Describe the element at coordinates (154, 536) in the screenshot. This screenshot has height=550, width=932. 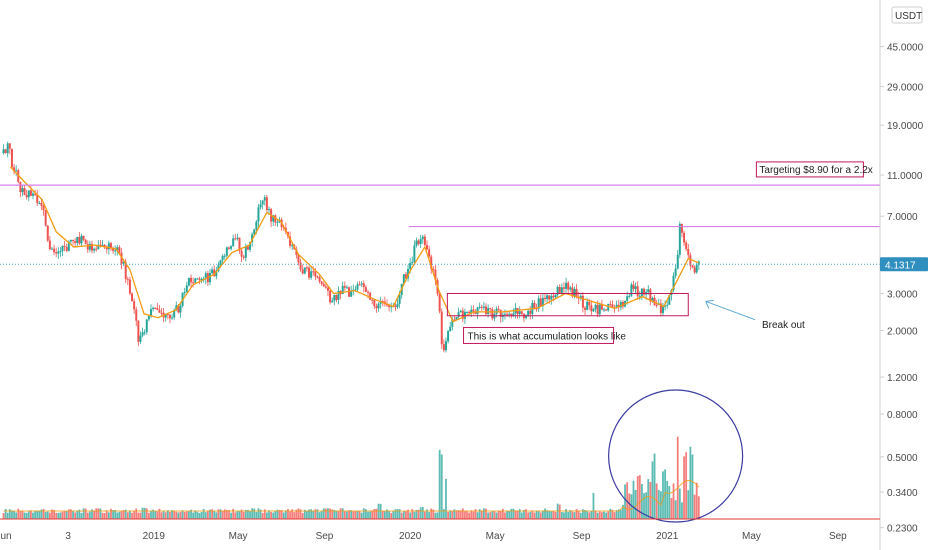
I see `time-tick-label: 2019` at that location.